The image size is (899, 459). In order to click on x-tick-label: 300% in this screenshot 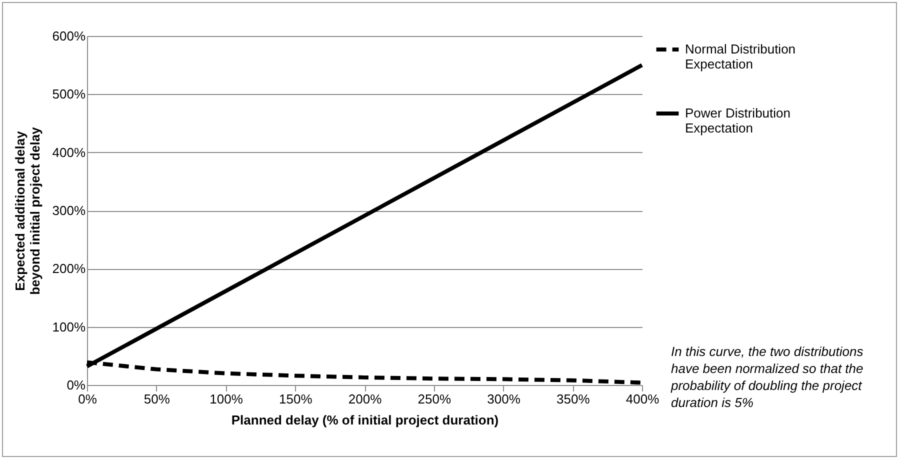, I will do `click(504, 399)`.